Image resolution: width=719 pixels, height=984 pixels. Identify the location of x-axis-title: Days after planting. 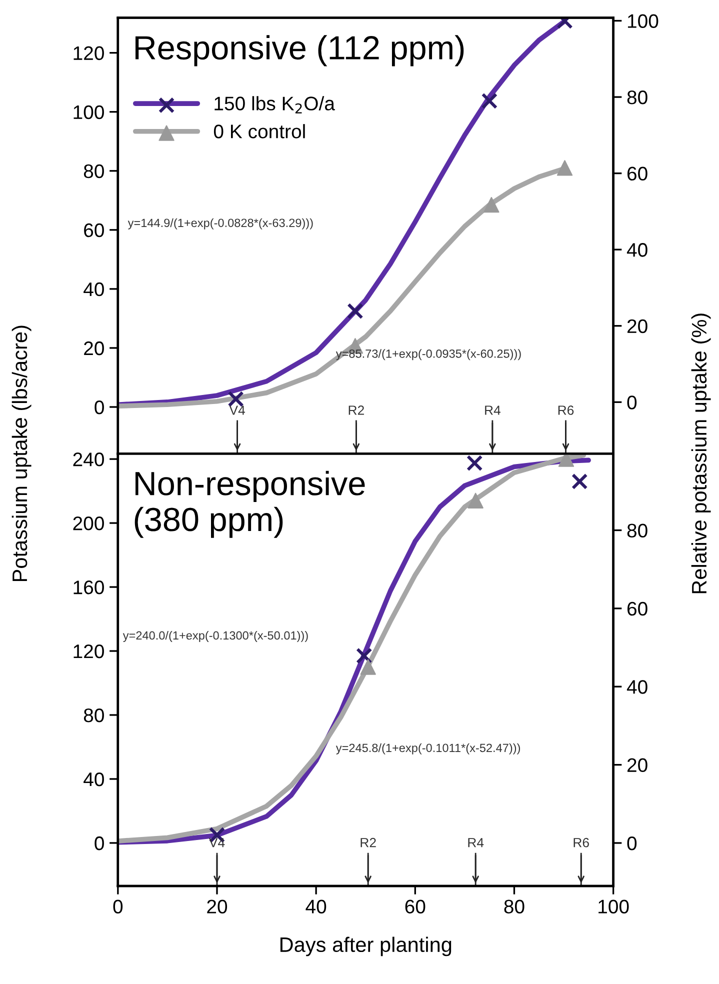
(366, 946).